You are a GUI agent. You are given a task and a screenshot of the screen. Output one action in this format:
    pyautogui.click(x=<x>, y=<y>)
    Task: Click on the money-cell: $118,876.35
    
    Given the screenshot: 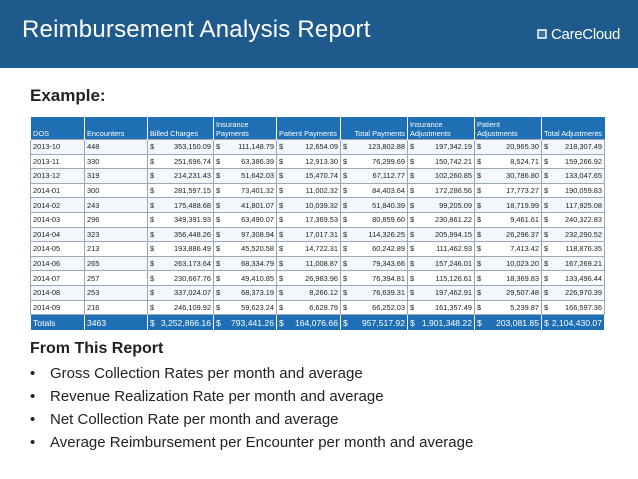 What is the action you would take?
    pyautogui.click(x=573, y=249)
    